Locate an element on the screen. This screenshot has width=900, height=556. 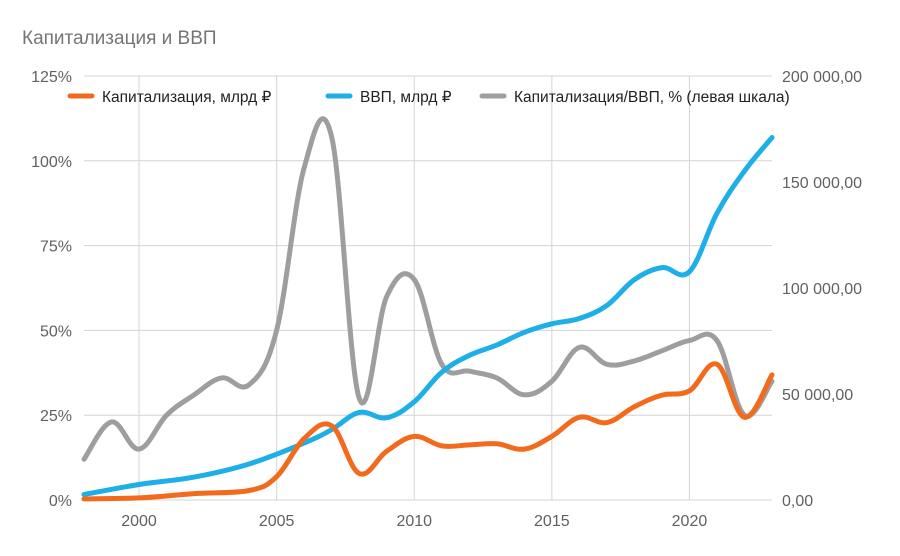
y-left-tick-label: 125% is located at coordinates (51, 77).